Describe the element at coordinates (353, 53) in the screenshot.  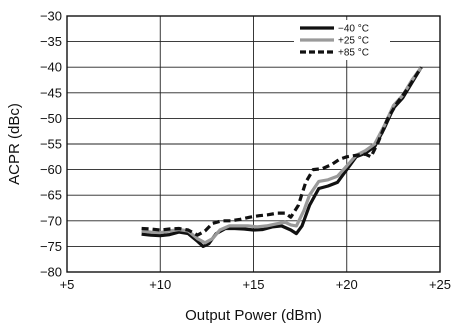
I see `legend-label-2: +85 °C` at that location.